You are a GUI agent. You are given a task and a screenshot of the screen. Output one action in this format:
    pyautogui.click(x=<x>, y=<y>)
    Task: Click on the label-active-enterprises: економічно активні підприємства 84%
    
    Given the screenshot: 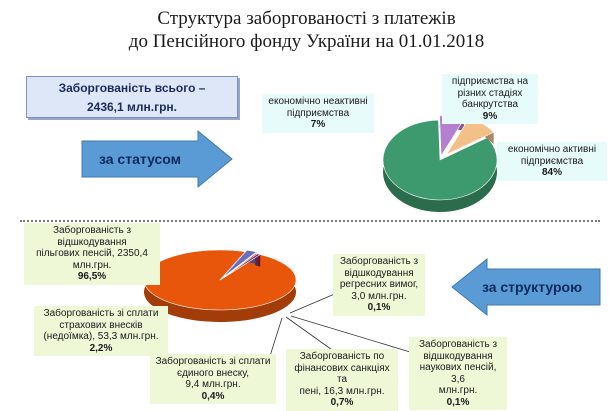 What is the action you would take?
    pyautogui.click(x=552, y=161)
    